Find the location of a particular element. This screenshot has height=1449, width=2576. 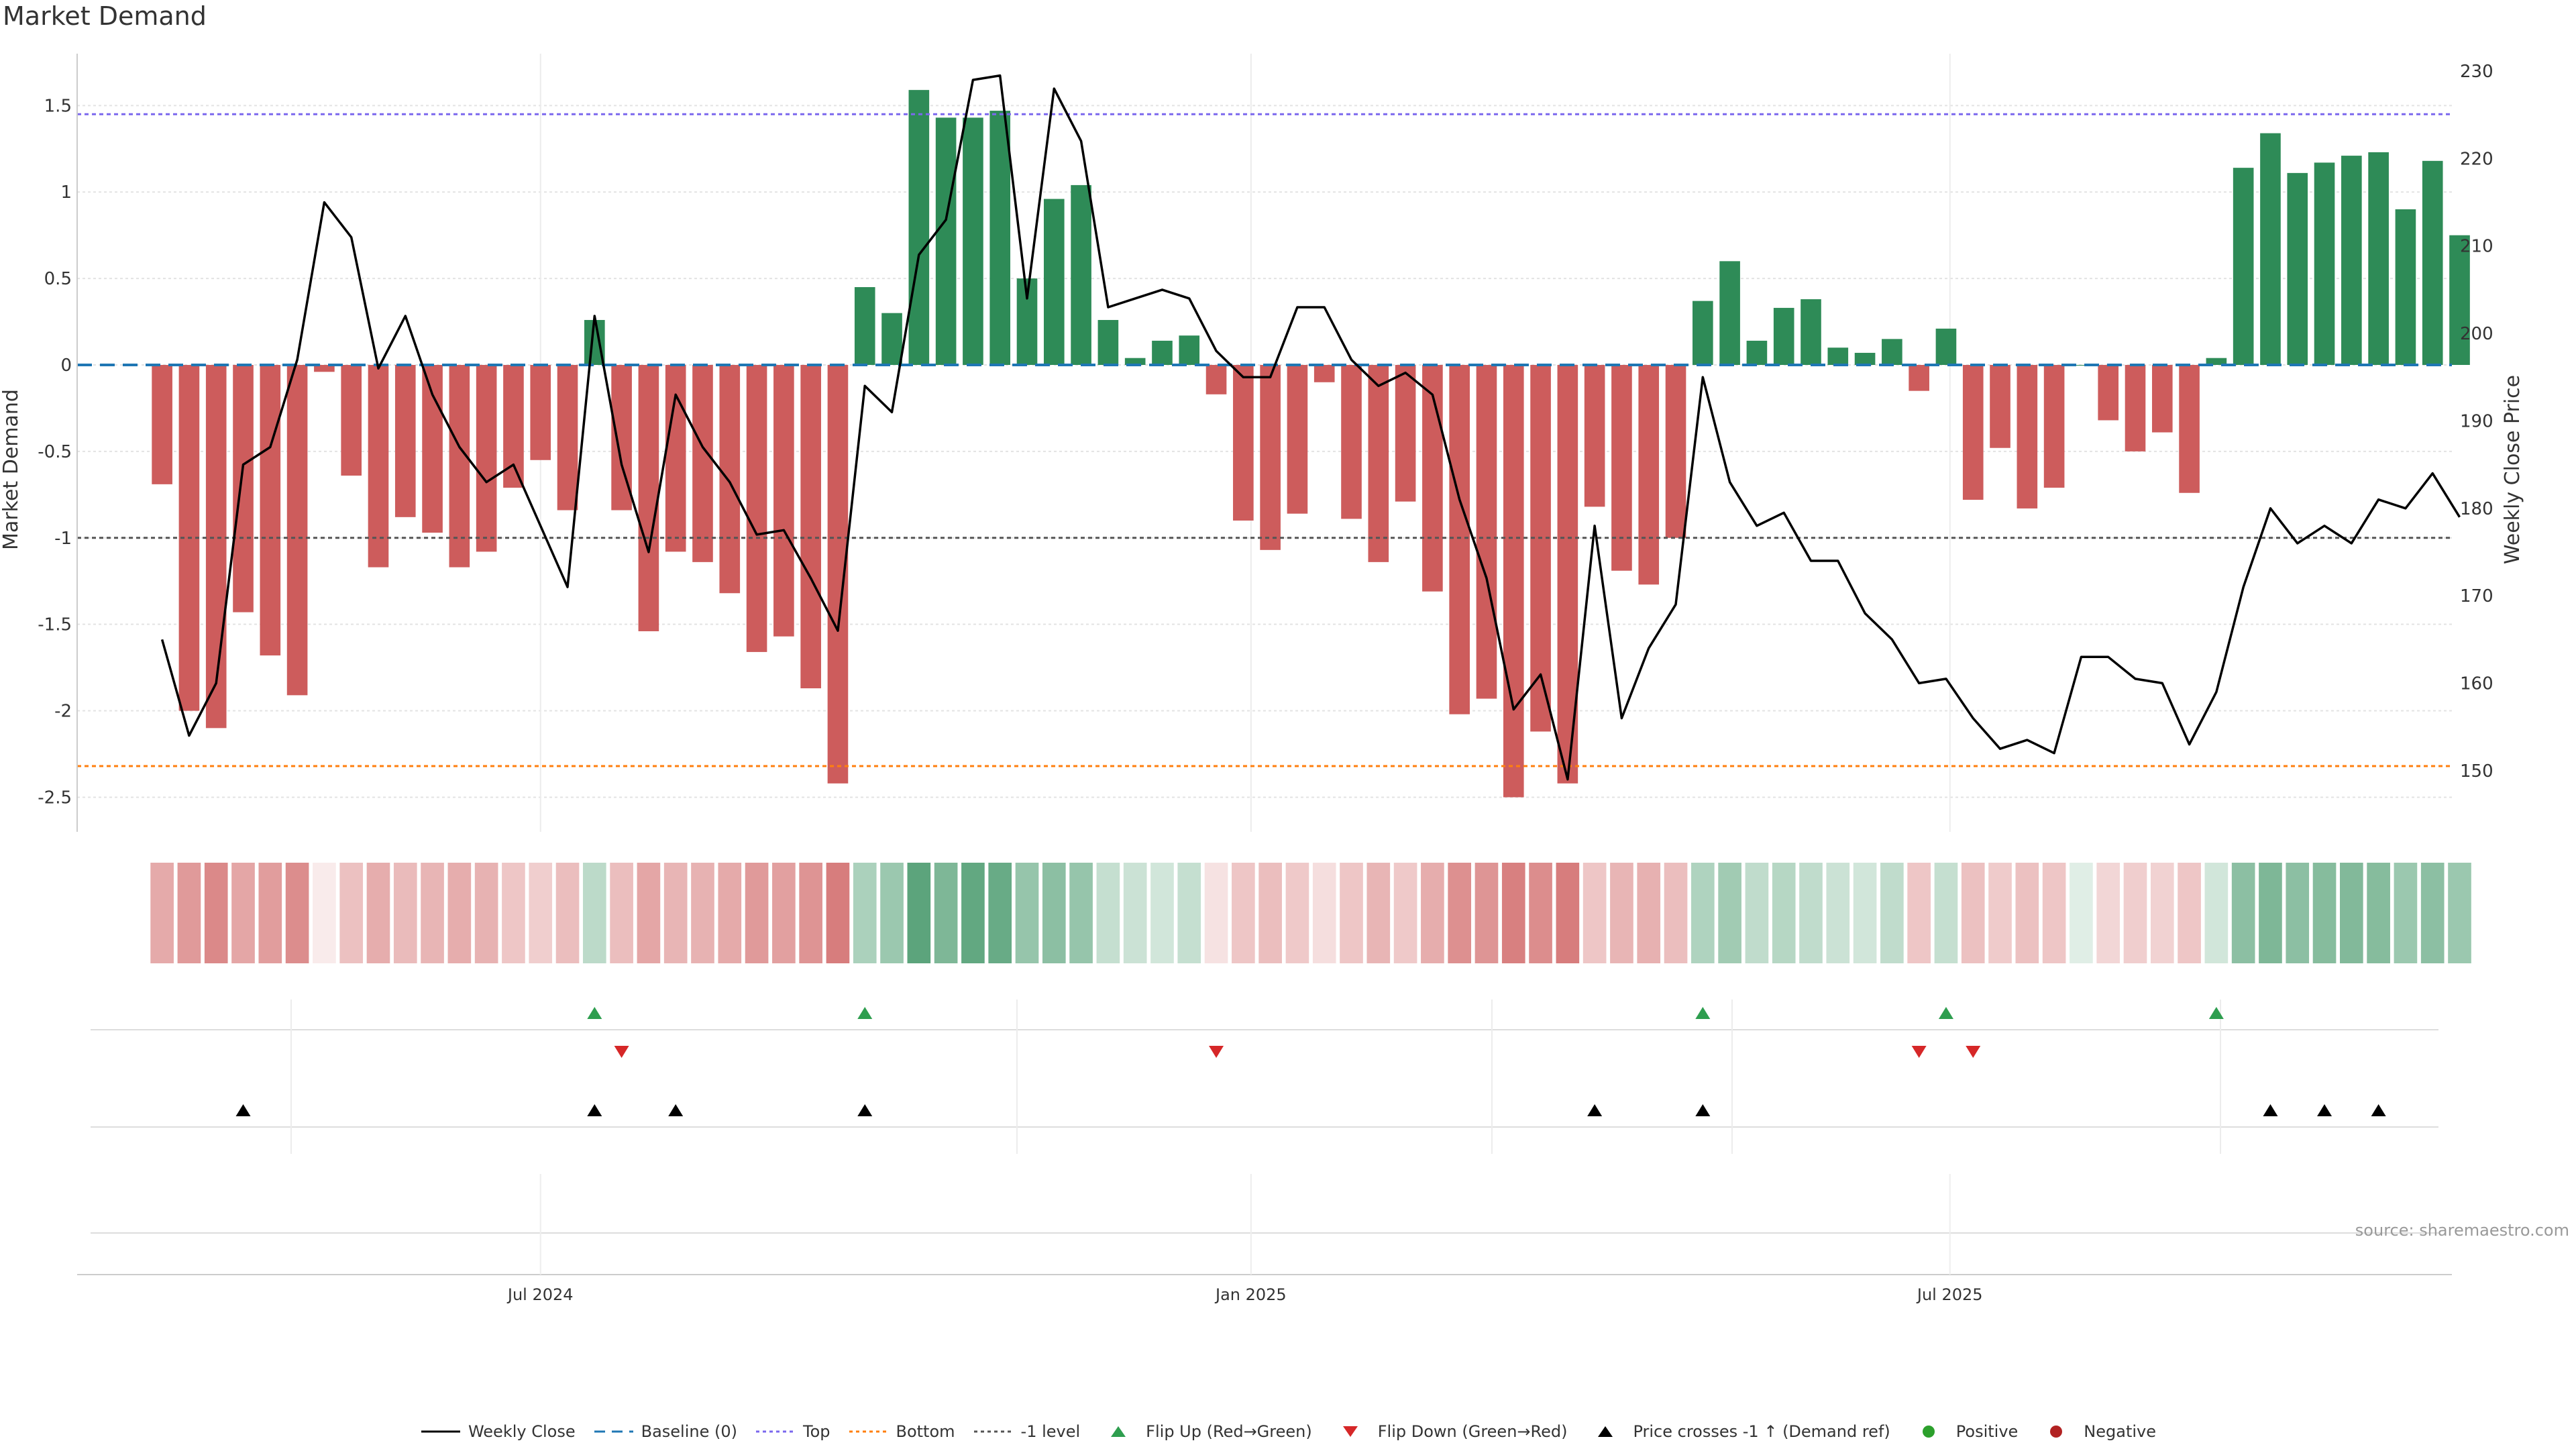

cross-legend-symbol is located at coordinates (1605, 1431).